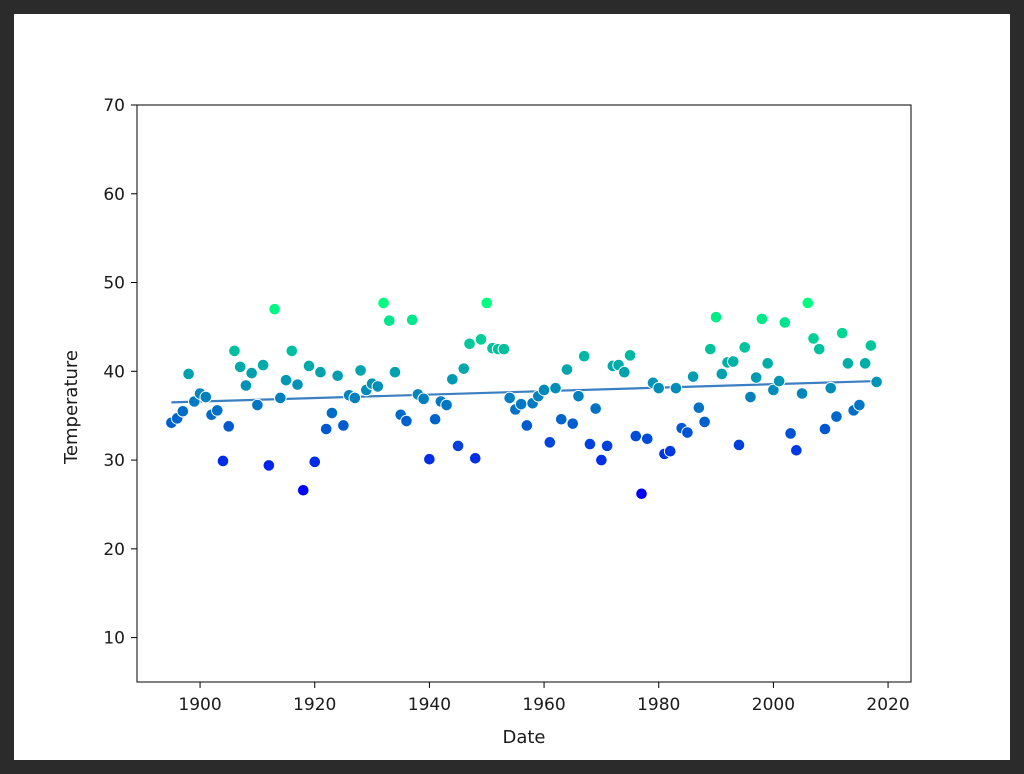  Describe the element at coordinates (114, 639) in the screenshot. I see `y-tick-label: 10` at that location.